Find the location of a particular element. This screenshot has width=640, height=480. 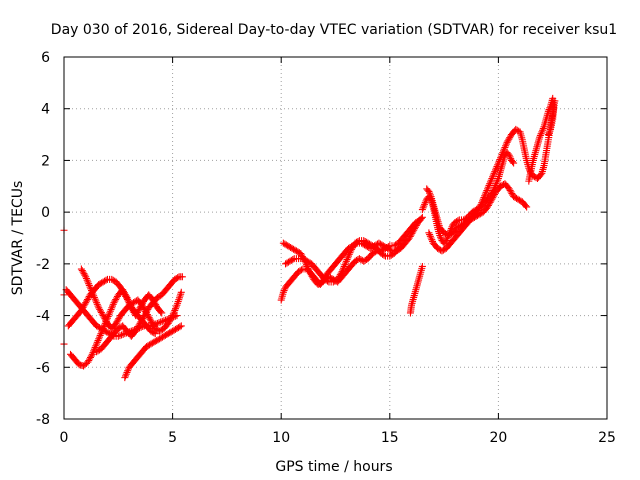

series-mid-c is located at coordinates (344, 261).